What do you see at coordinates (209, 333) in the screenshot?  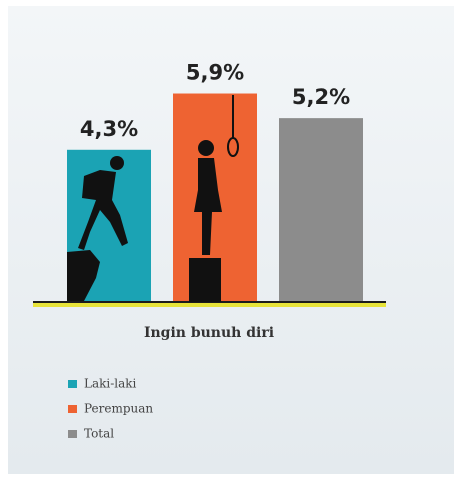 I see `x-category-label: Ingin bunuh diri` at bounding box center [209, 333].